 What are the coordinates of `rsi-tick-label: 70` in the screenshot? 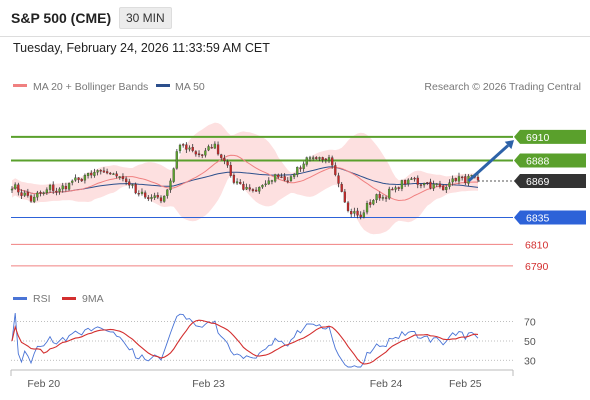 It's located at (530, 323).